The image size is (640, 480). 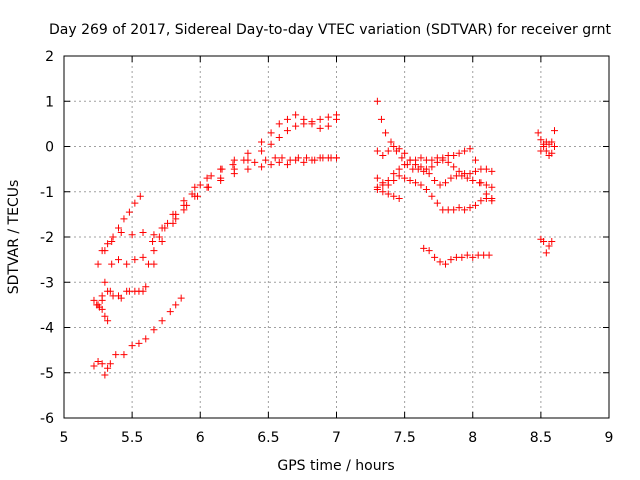 What do you see at coordinates (47, 329) in the screenshot?
I see `y-tick-label: -4` at bounding box center [47, 329].